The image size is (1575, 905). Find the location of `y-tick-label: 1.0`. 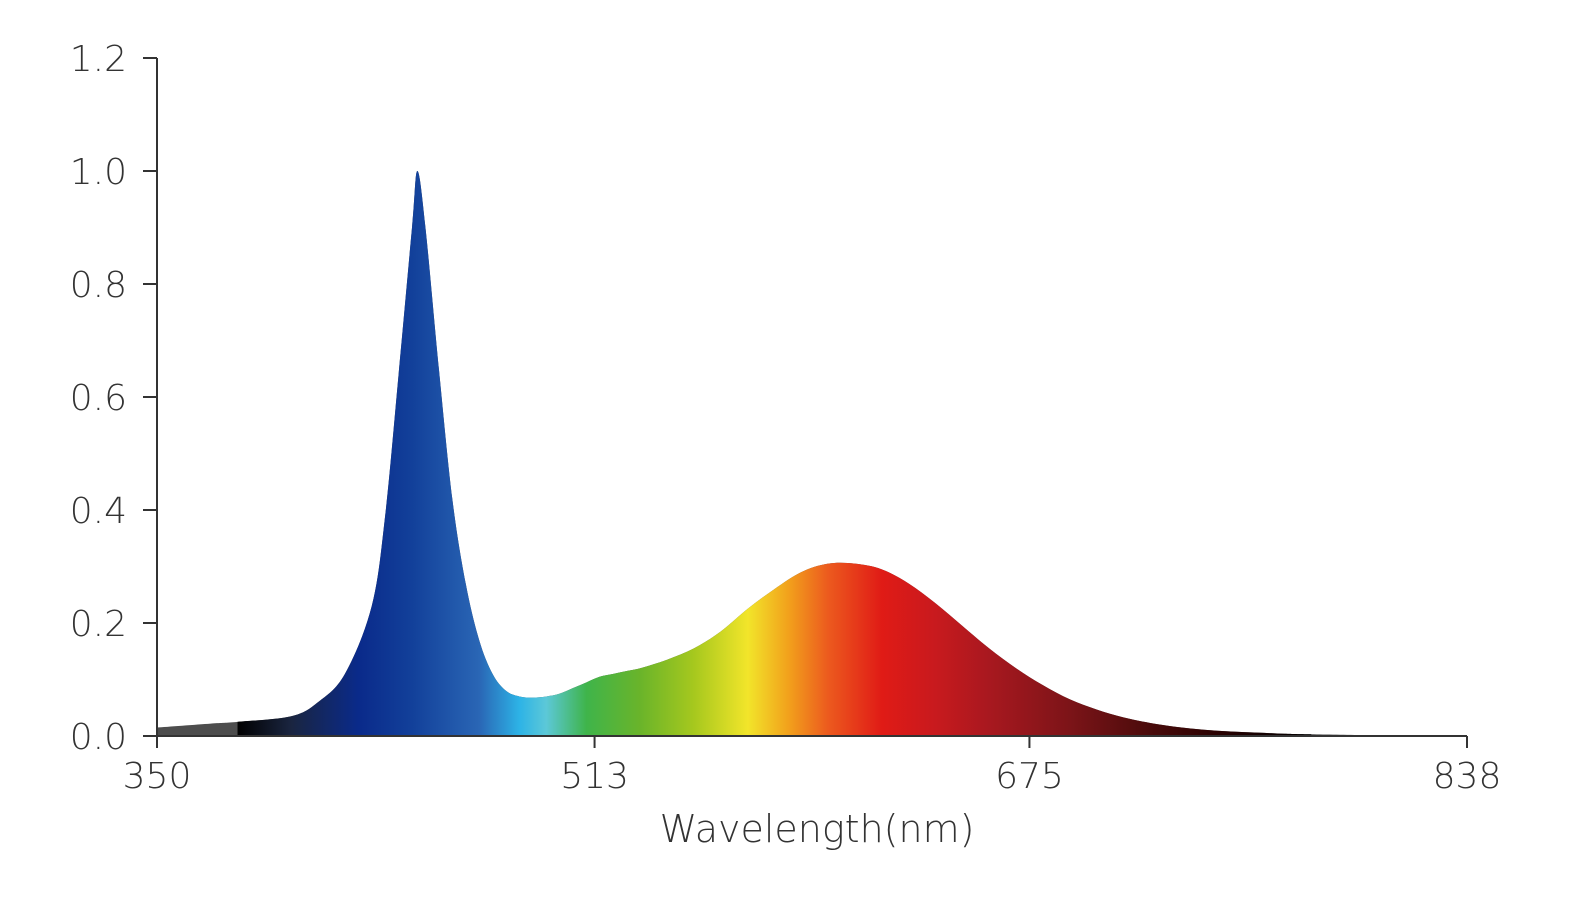

y-tick-label: 1.0 is located at coordinates (98, 172).